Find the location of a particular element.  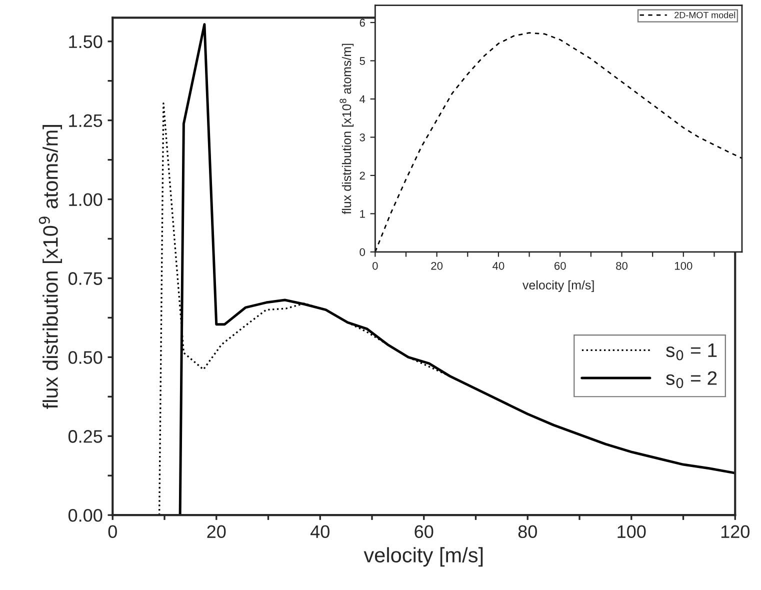

y-tick-label: 0.75 is located at coordinates (85, 278).